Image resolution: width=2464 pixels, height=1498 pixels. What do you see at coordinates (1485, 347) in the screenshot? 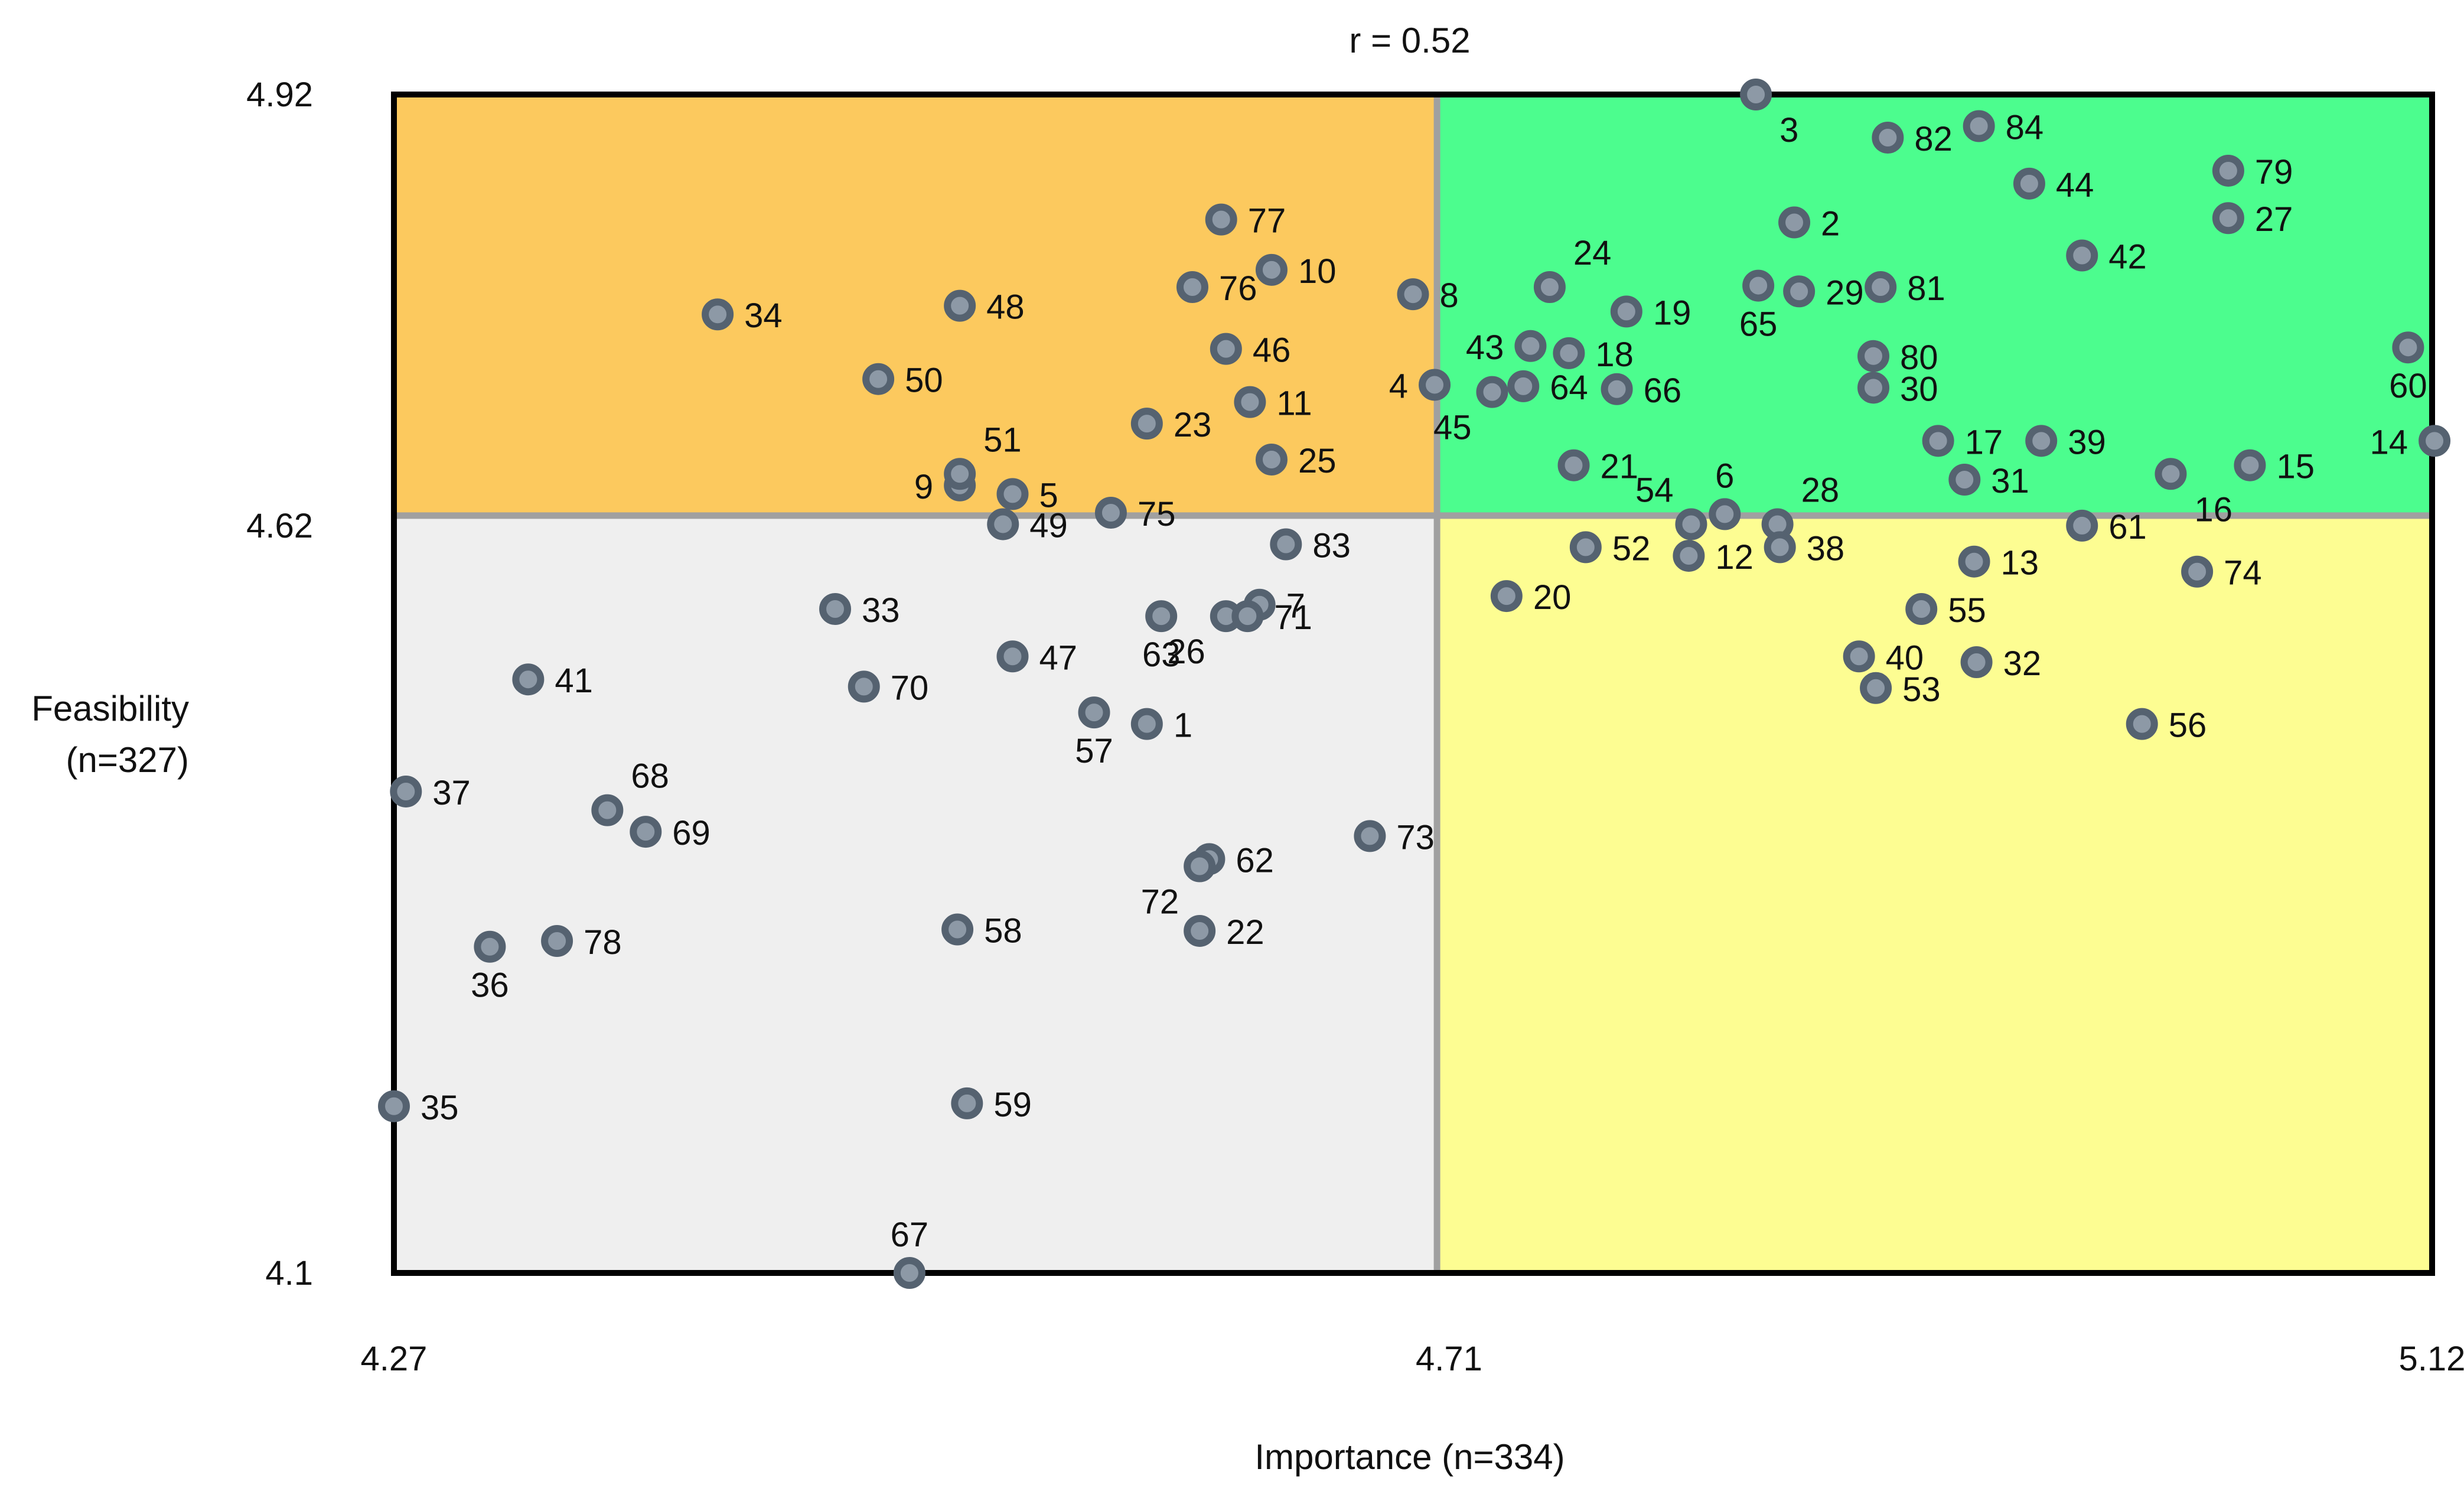
I see `data-point-label: 43` at bounding box center [1485, 347].